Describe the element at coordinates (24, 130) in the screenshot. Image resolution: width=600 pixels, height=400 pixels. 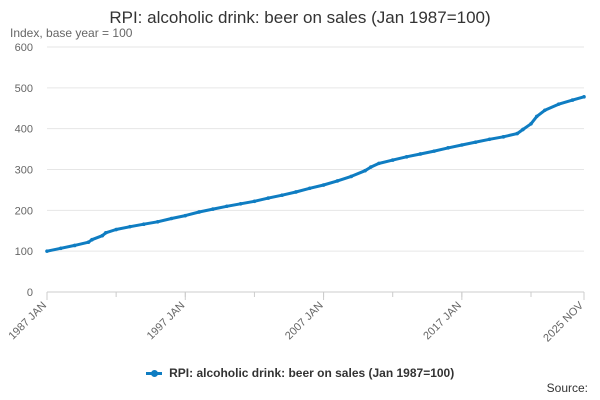
I see `y-tick-label-400: 400` at that location.